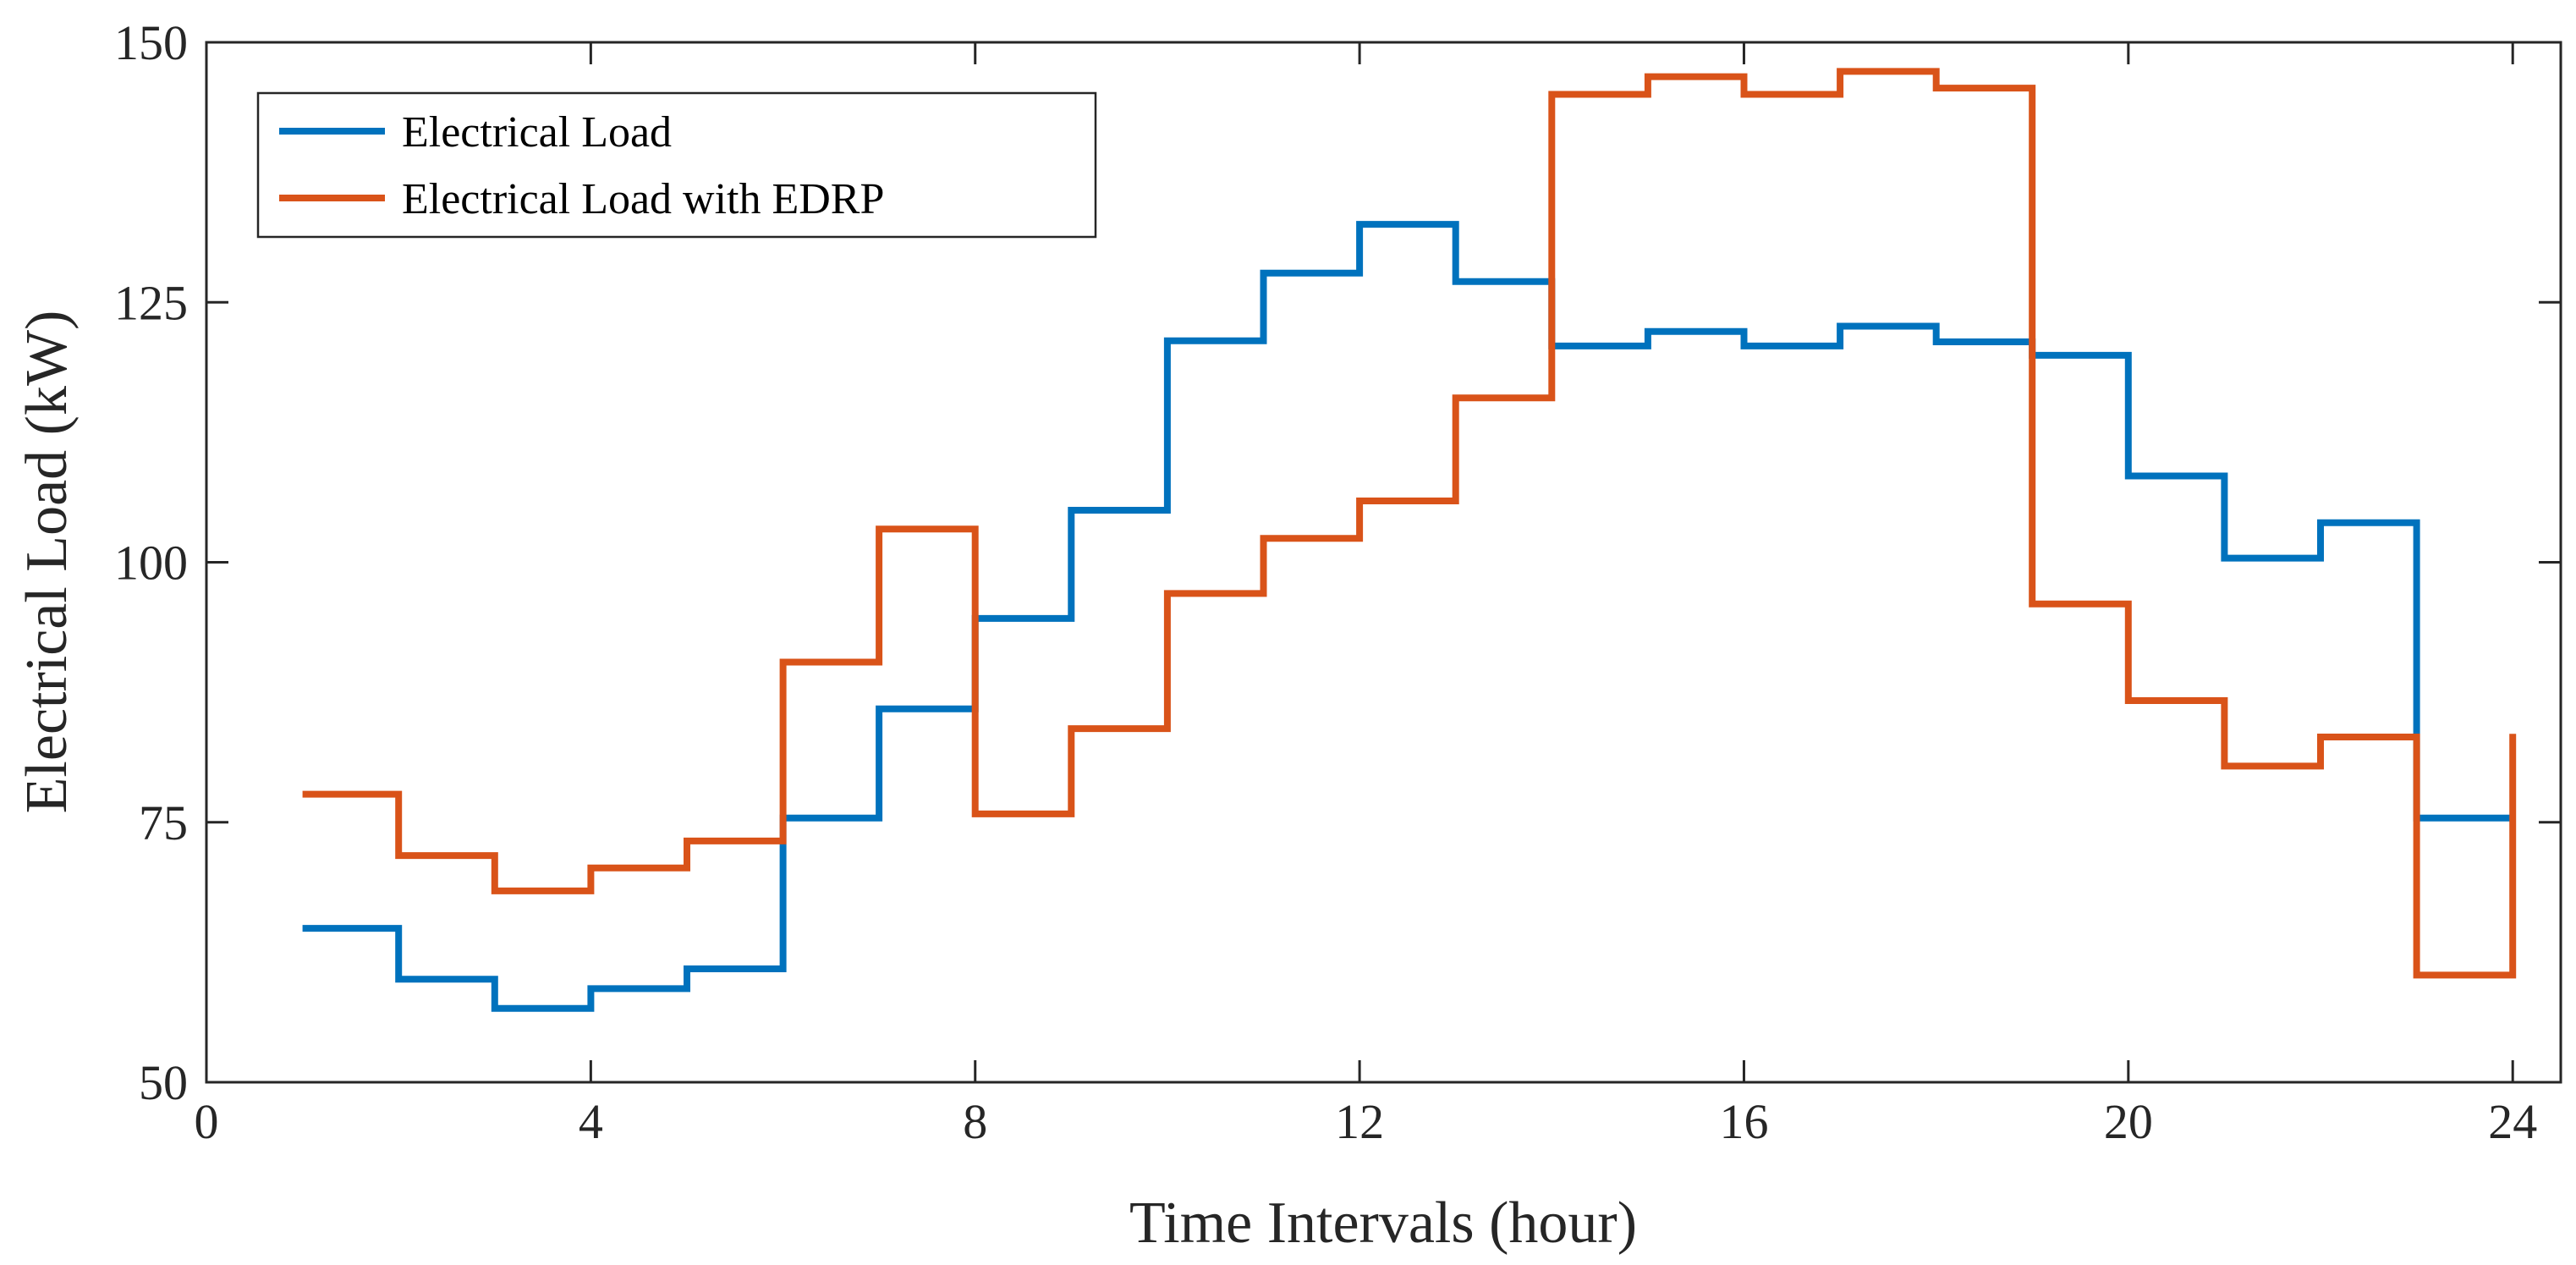 This screenshot has width=2576, height=1265. Describe the element at coordinates (151, 42) in the screenshot. I see `y-tick-label: 150` at that location.